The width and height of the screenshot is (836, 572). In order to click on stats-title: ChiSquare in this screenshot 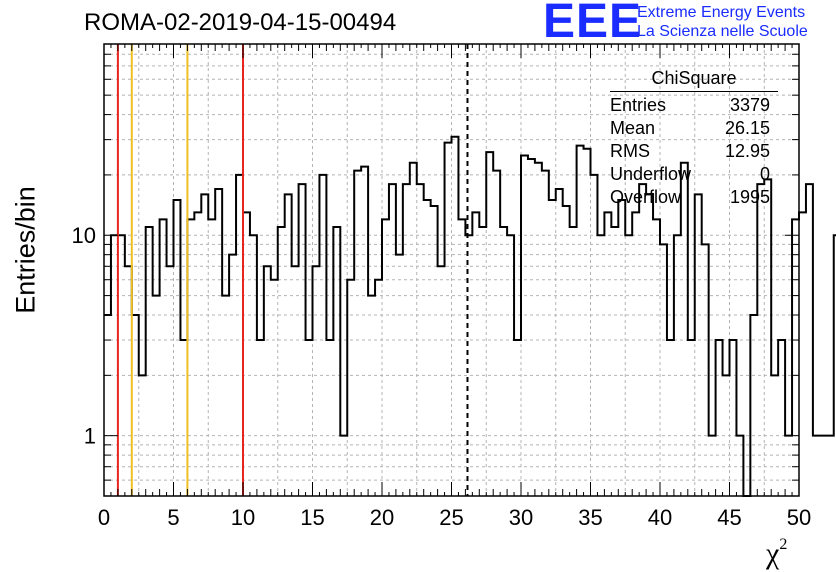, I will do `click(694, 80)`.